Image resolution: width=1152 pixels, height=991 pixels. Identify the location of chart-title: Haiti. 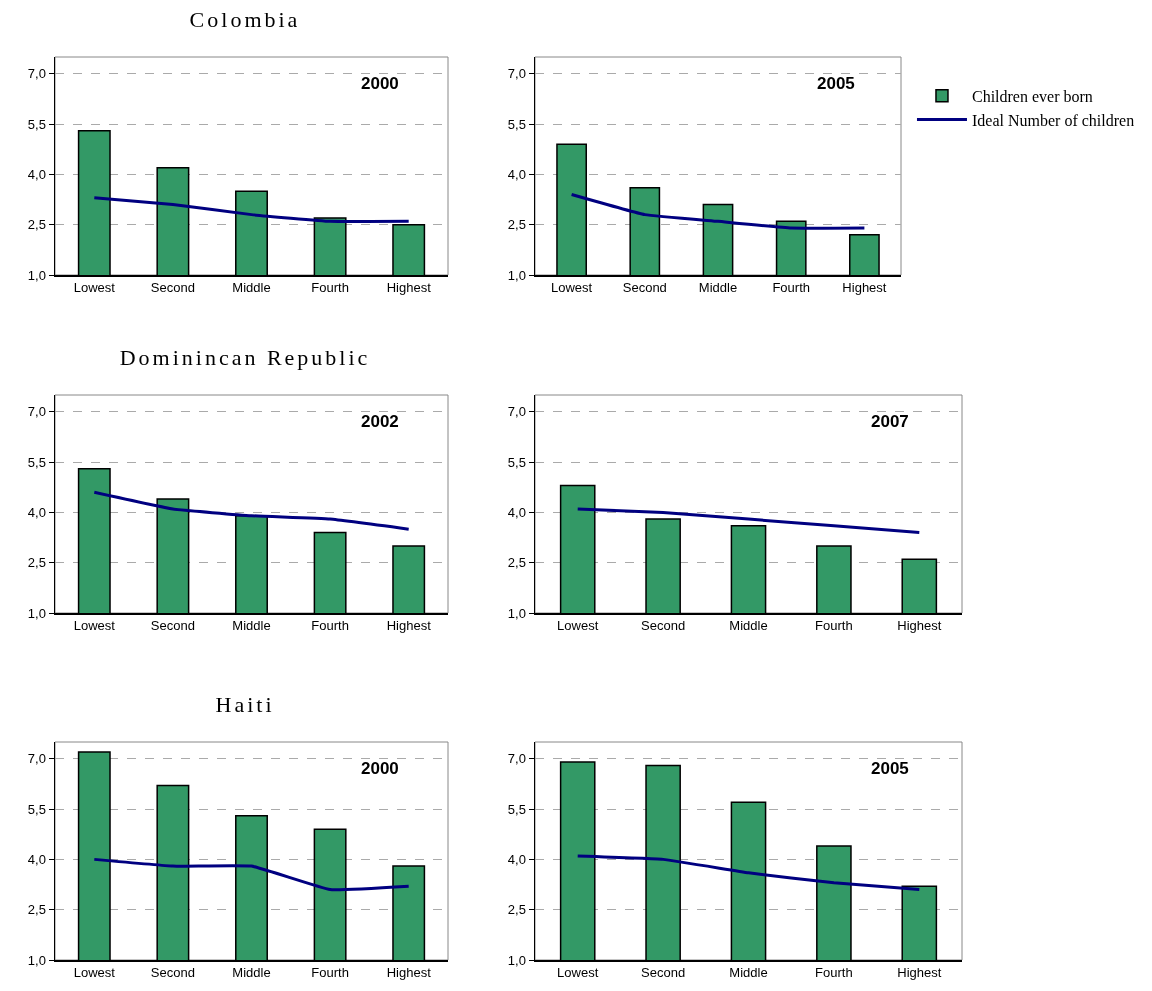
(245, 705).